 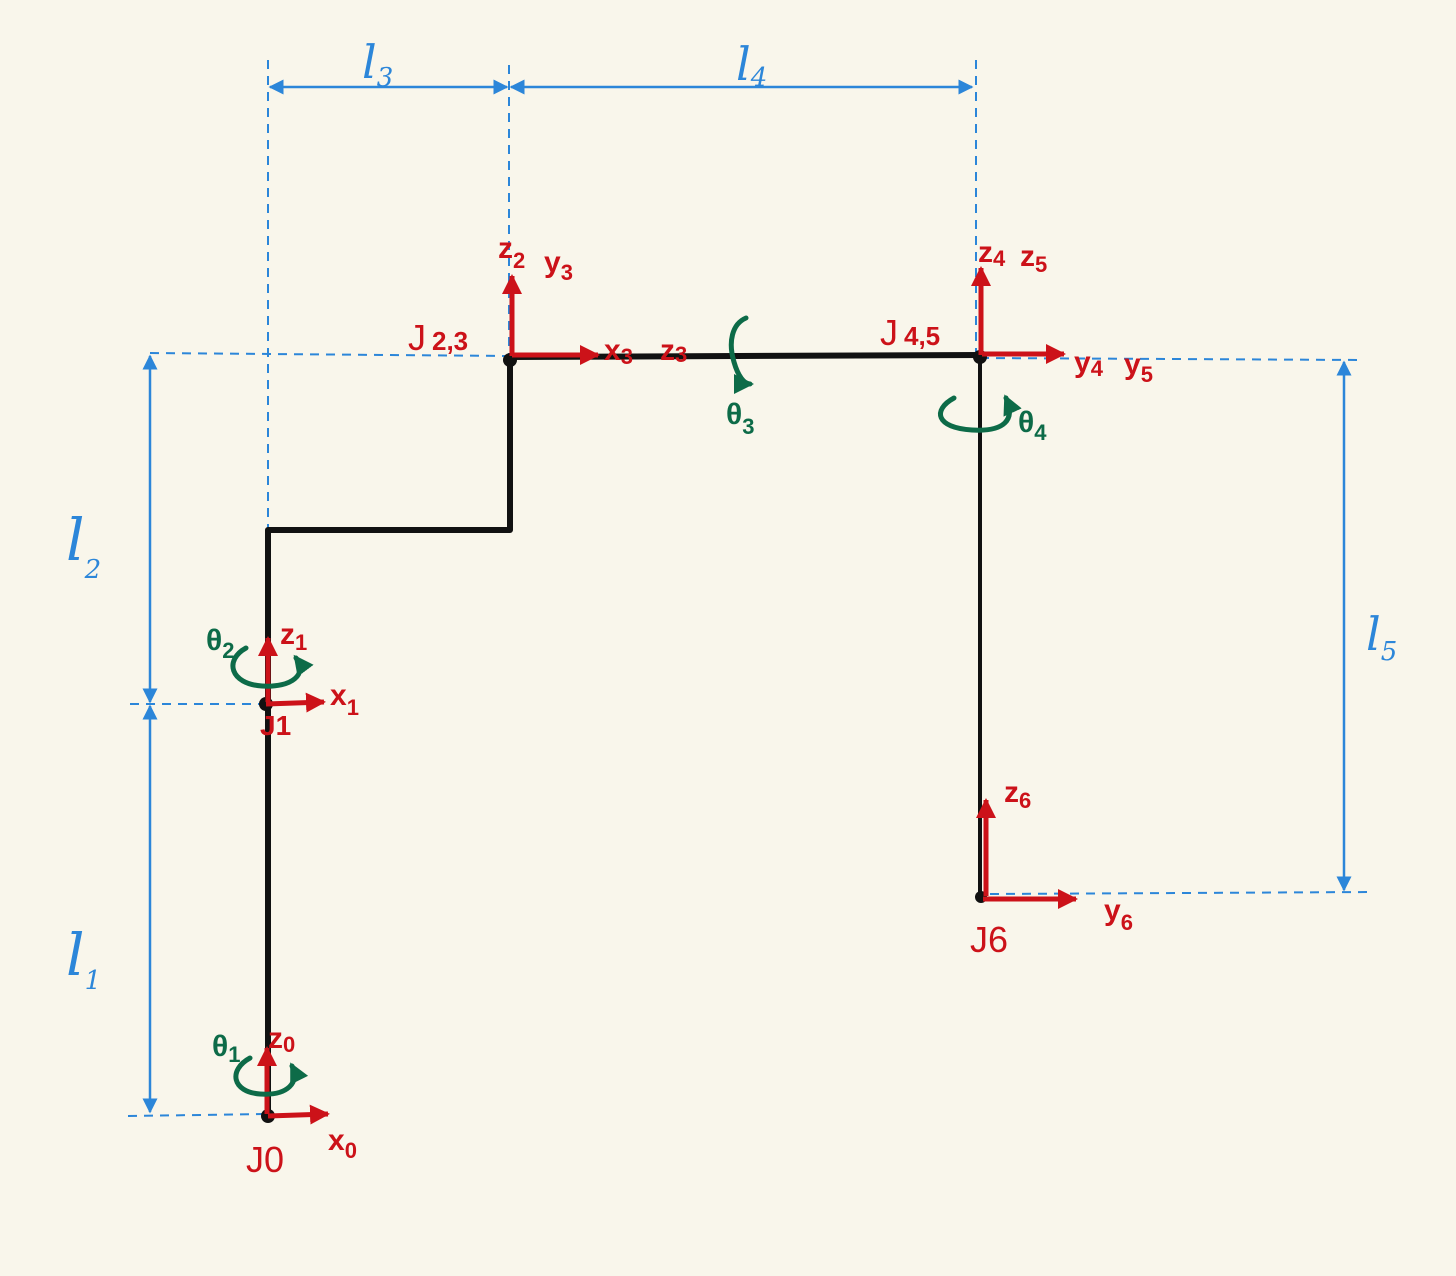 I want to click on axis-label-z6: z6, so click(x=1017, y=794).